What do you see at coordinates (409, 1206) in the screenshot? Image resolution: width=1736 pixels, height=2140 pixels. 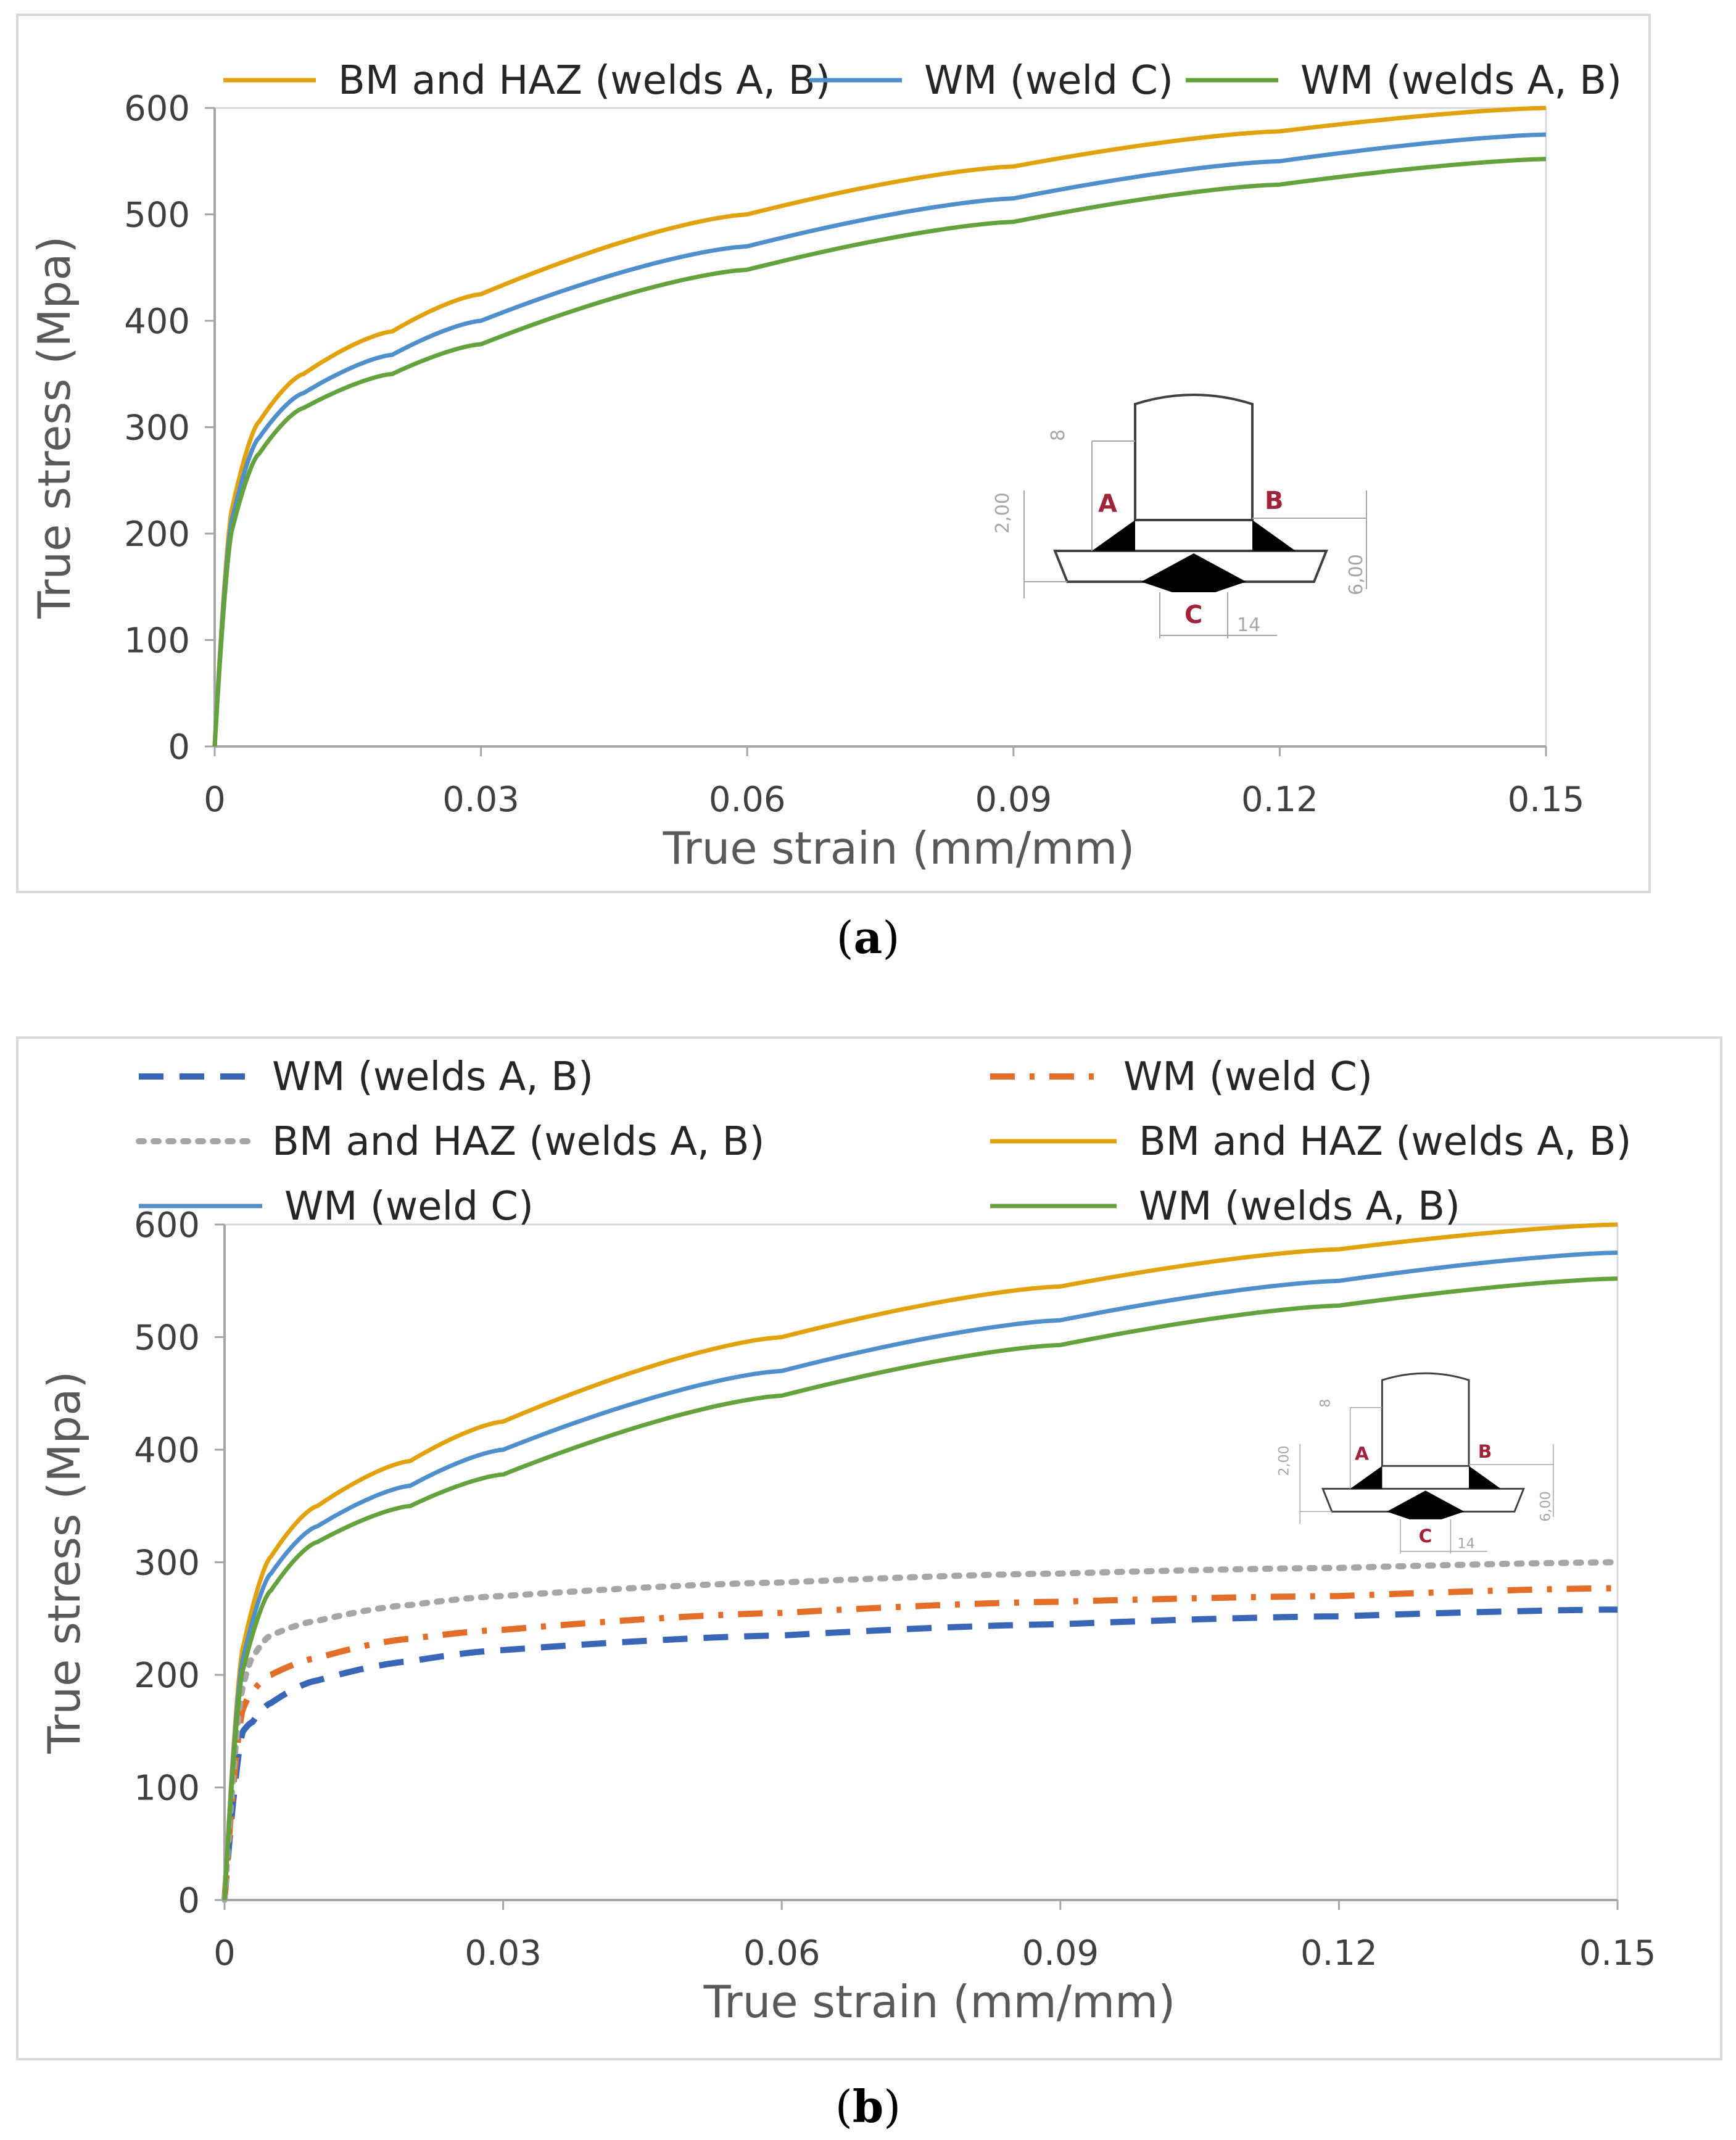 I see `legend-label-5: WM (weld C)` at bounding box center [409, 1206].